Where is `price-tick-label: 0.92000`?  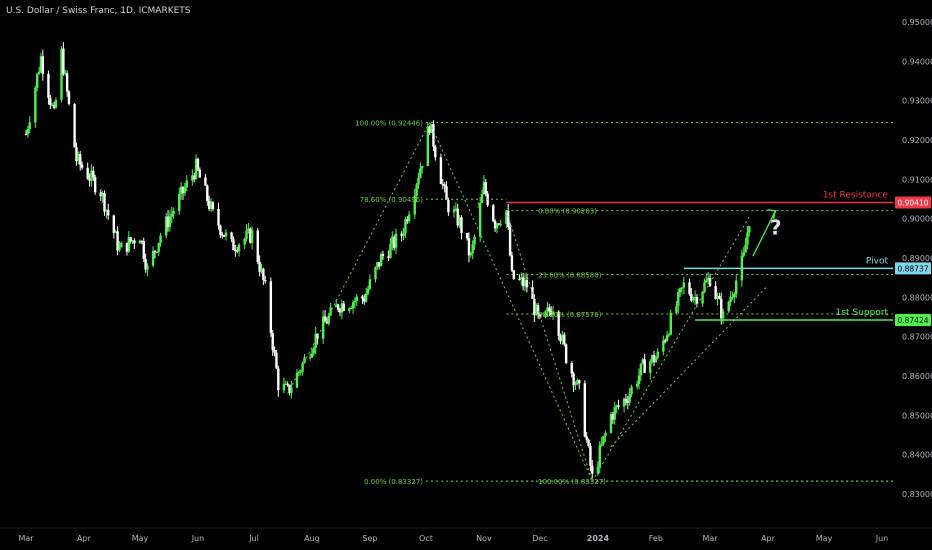
price-tick-label: 0.92000 is located at coordinates (917, 140).